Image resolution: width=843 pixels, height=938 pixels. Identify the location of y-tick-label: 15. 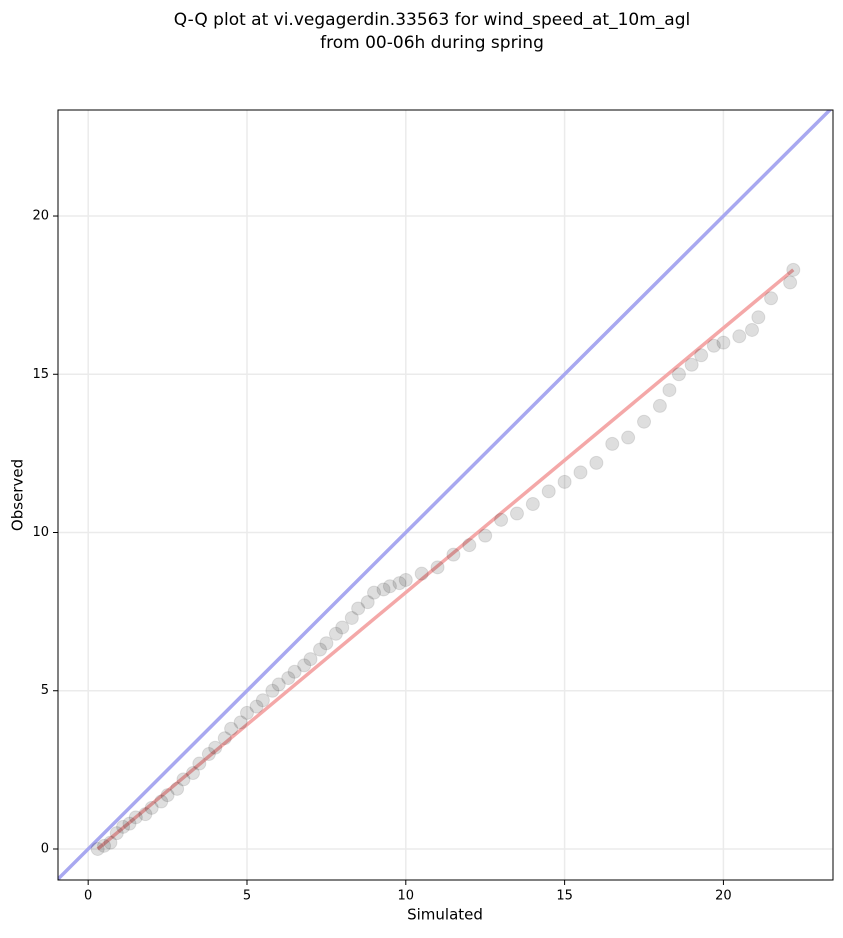
(40, 374).